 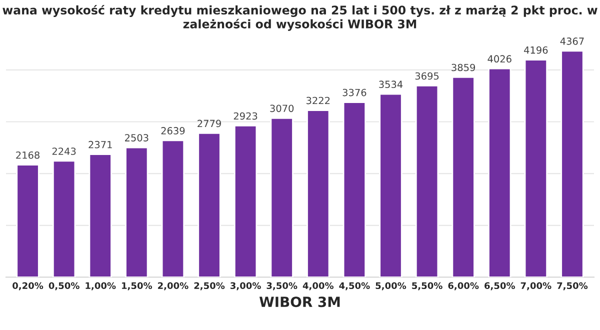 What do you see at coordinates (173, 286) in the screenshot?
I see `x-tick-label: 2,00%` at bounding box center [173, 286].